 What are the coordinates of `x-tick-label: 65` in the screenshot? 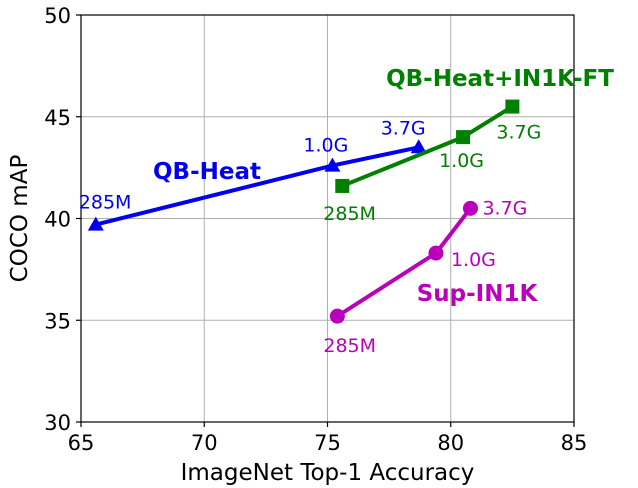 It's located at (81, 443).